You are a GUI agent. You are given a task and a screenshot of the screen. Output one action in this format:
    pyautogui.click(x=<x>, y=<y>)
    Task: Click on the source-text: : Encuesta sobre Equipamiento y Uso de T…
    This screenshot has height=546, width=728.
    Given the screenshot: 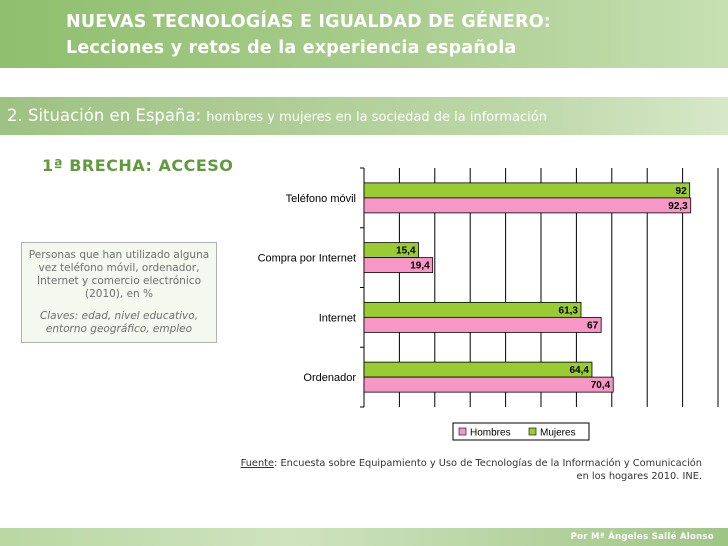 What is the action you would take?
    pyautogui.click(x=488, y=470)
    